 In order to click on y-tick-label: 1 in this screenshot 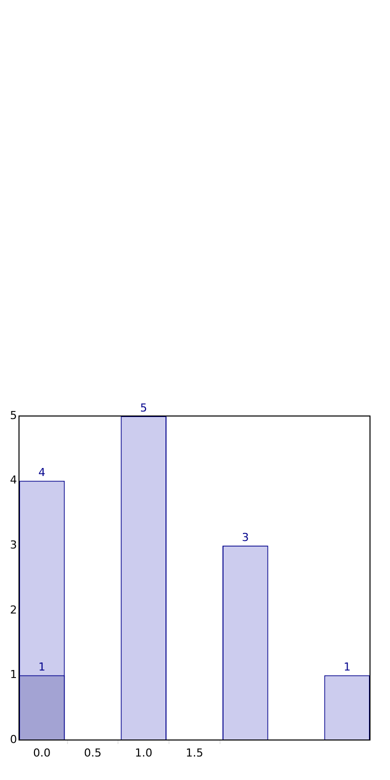, I will do `click(13, 675)`.